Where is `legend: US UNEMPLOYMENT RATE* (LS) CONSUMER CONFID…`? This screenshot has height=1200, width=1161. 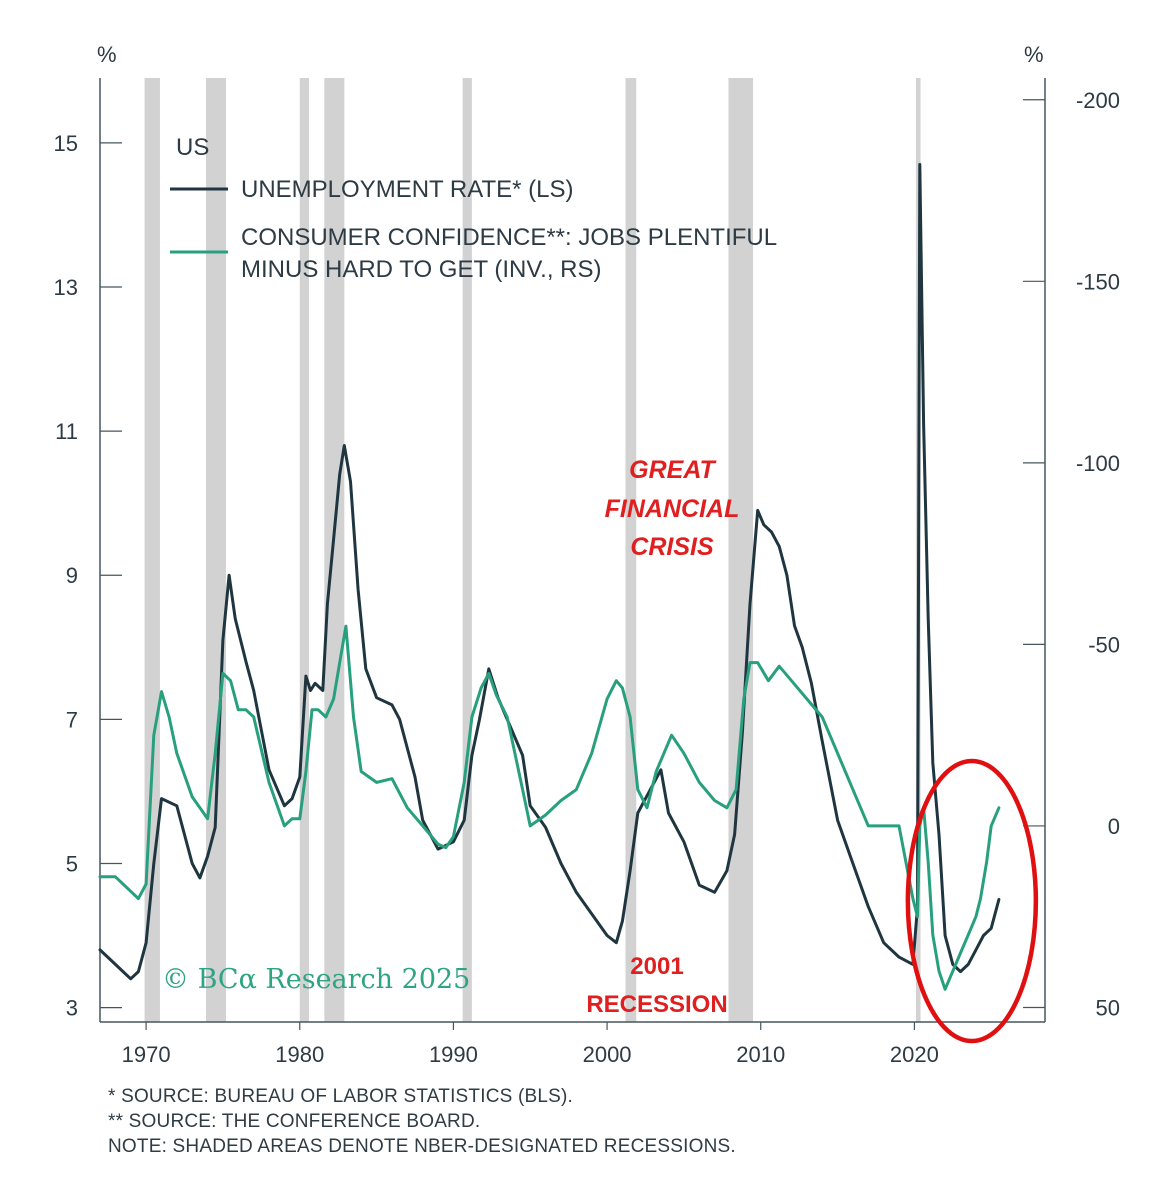
legend: US UNEMPLOYMENT RATE* (LS) CONSUMER CONFID… is located at coordinates (473, 208).